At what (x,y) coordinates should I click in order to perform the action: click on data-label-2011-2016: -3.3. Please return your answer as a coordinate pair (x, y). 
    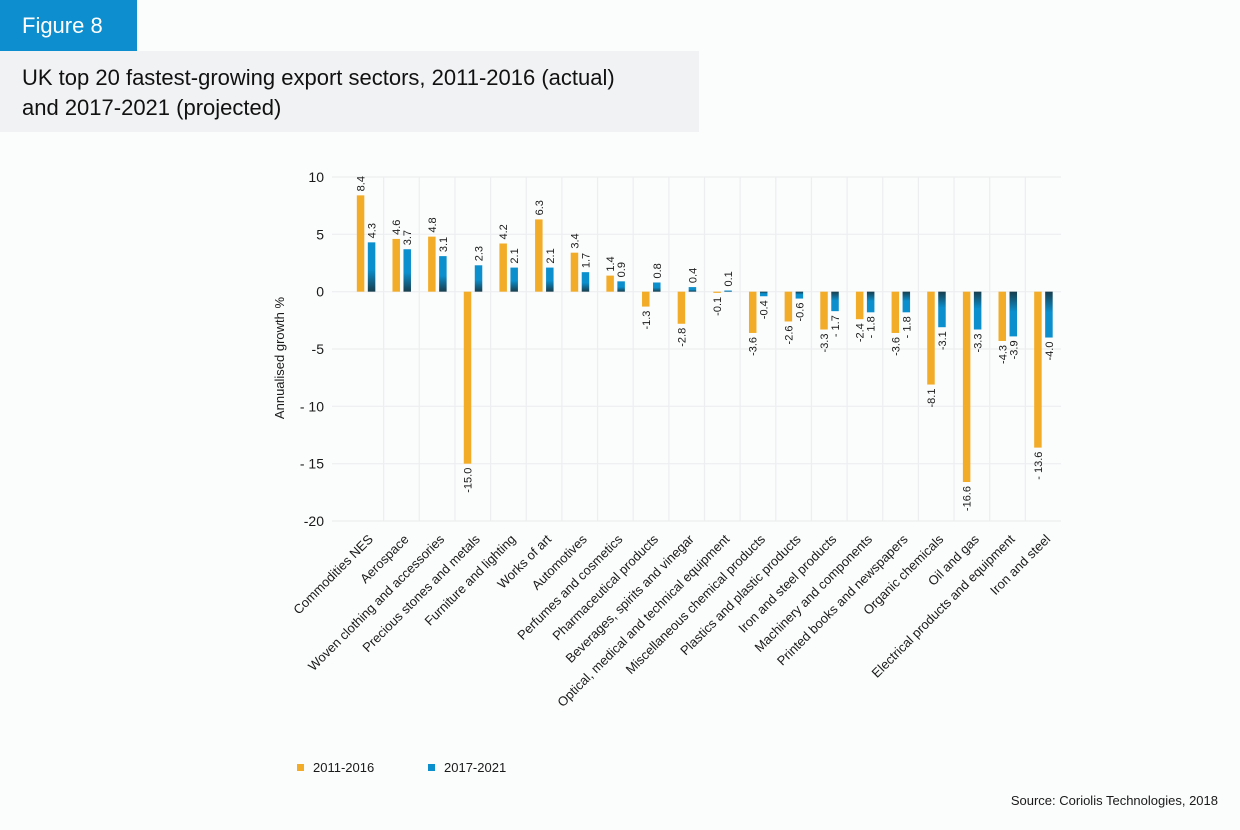
    Looking at the image, I should click on (825, 343).